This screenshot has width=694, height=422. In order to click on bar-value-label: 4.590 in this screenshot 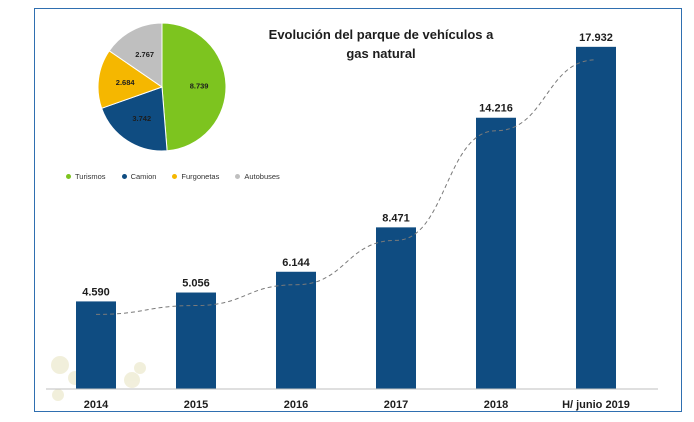, I will do `click(96, 292)`.